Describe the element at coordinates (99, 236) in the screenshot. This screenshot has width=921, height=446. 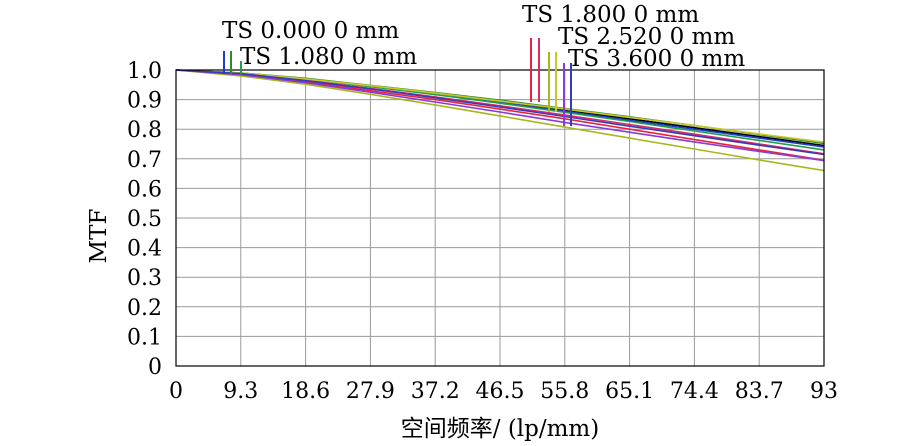
I see `y-axis-label: MTF` at that location.